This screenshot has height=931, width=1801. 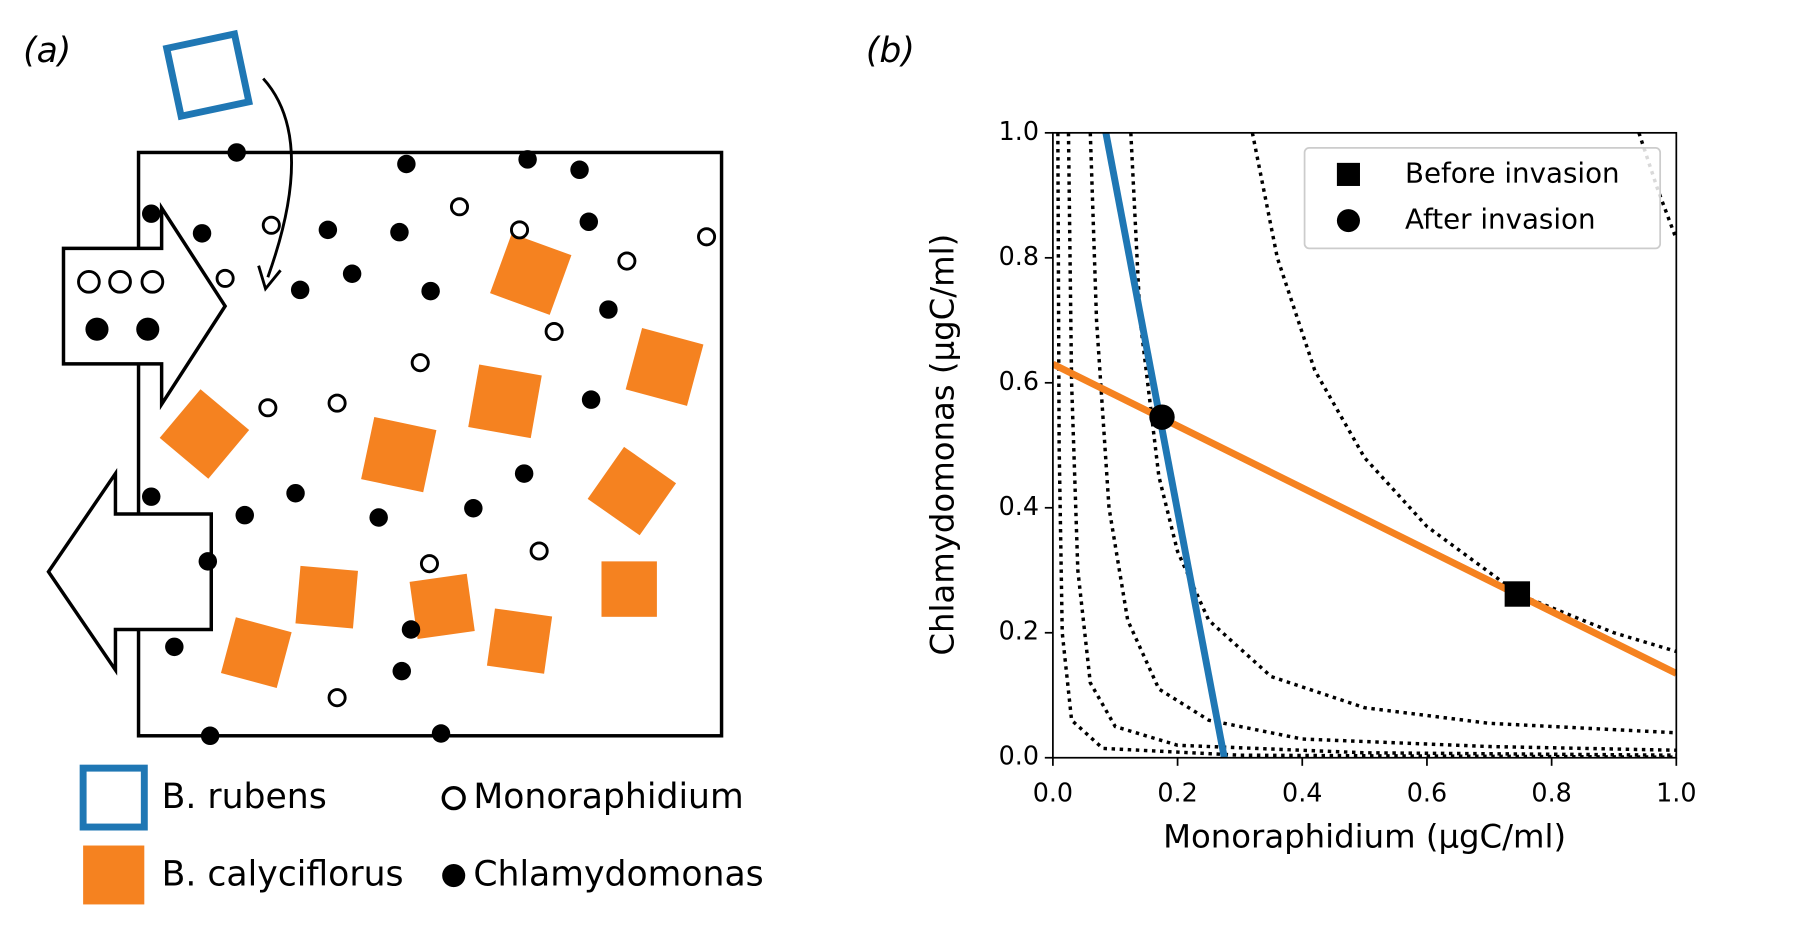 What do you see at coordinates (1019, 131) in the screenshot?
I see `y-tick-label: 1.0` at bounding box center [1019, 131].